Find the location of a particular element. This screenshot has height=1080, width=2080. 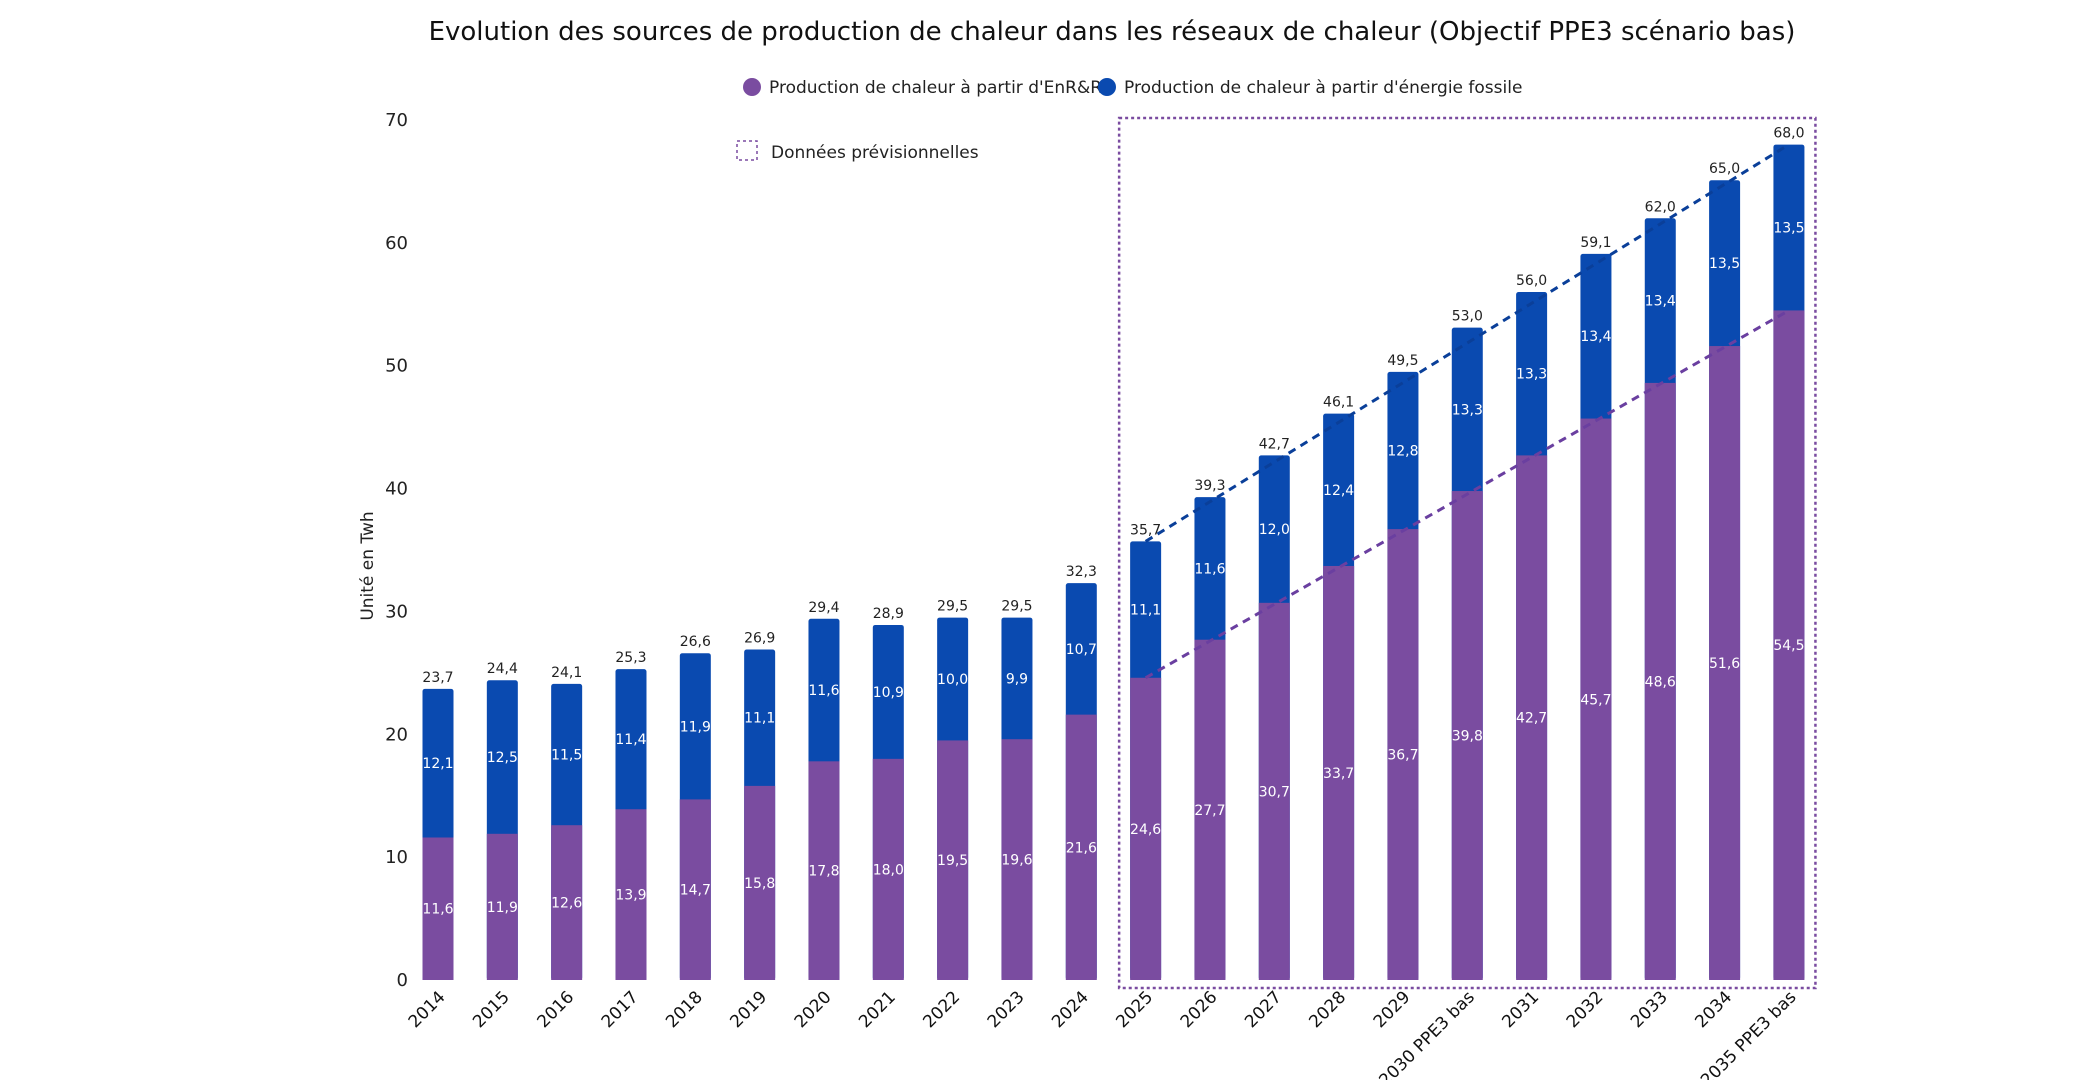

bar-total-label: 39,3 is located at coordinates (1209, 486).